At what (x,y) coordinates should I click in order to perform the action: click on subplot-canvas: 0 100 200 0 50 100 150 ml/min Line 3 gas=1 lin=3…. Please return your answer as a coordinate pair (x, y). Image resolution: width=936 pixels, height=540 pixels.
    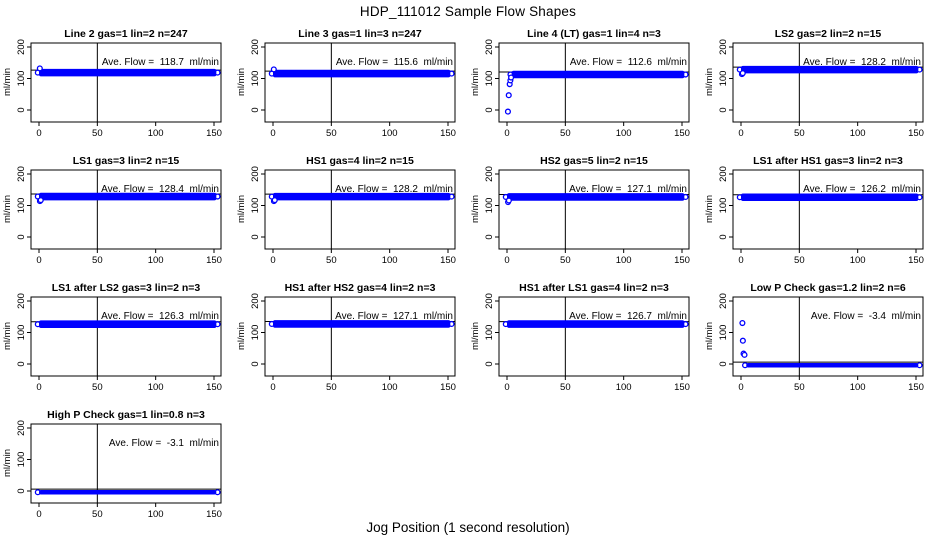
    Looking at the image, I should click on (346, 83).